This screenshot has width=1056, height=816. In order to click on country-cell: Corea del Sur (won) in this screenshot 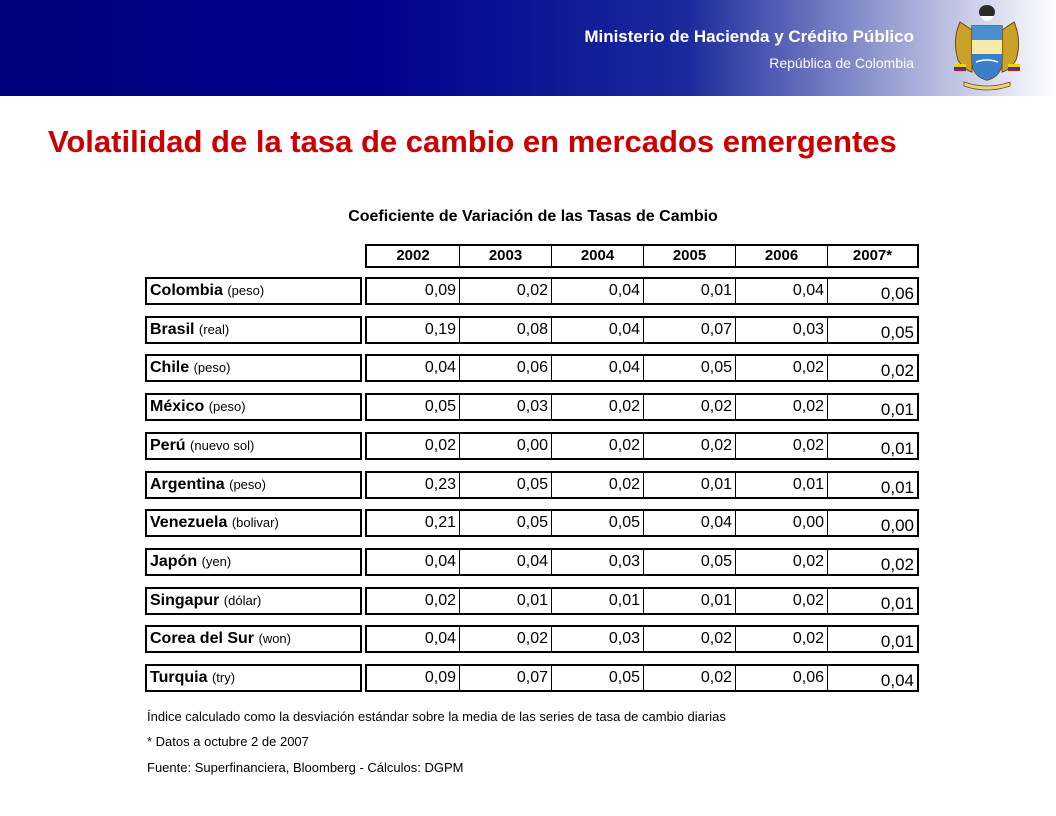, I will do `click(253, 639)`.